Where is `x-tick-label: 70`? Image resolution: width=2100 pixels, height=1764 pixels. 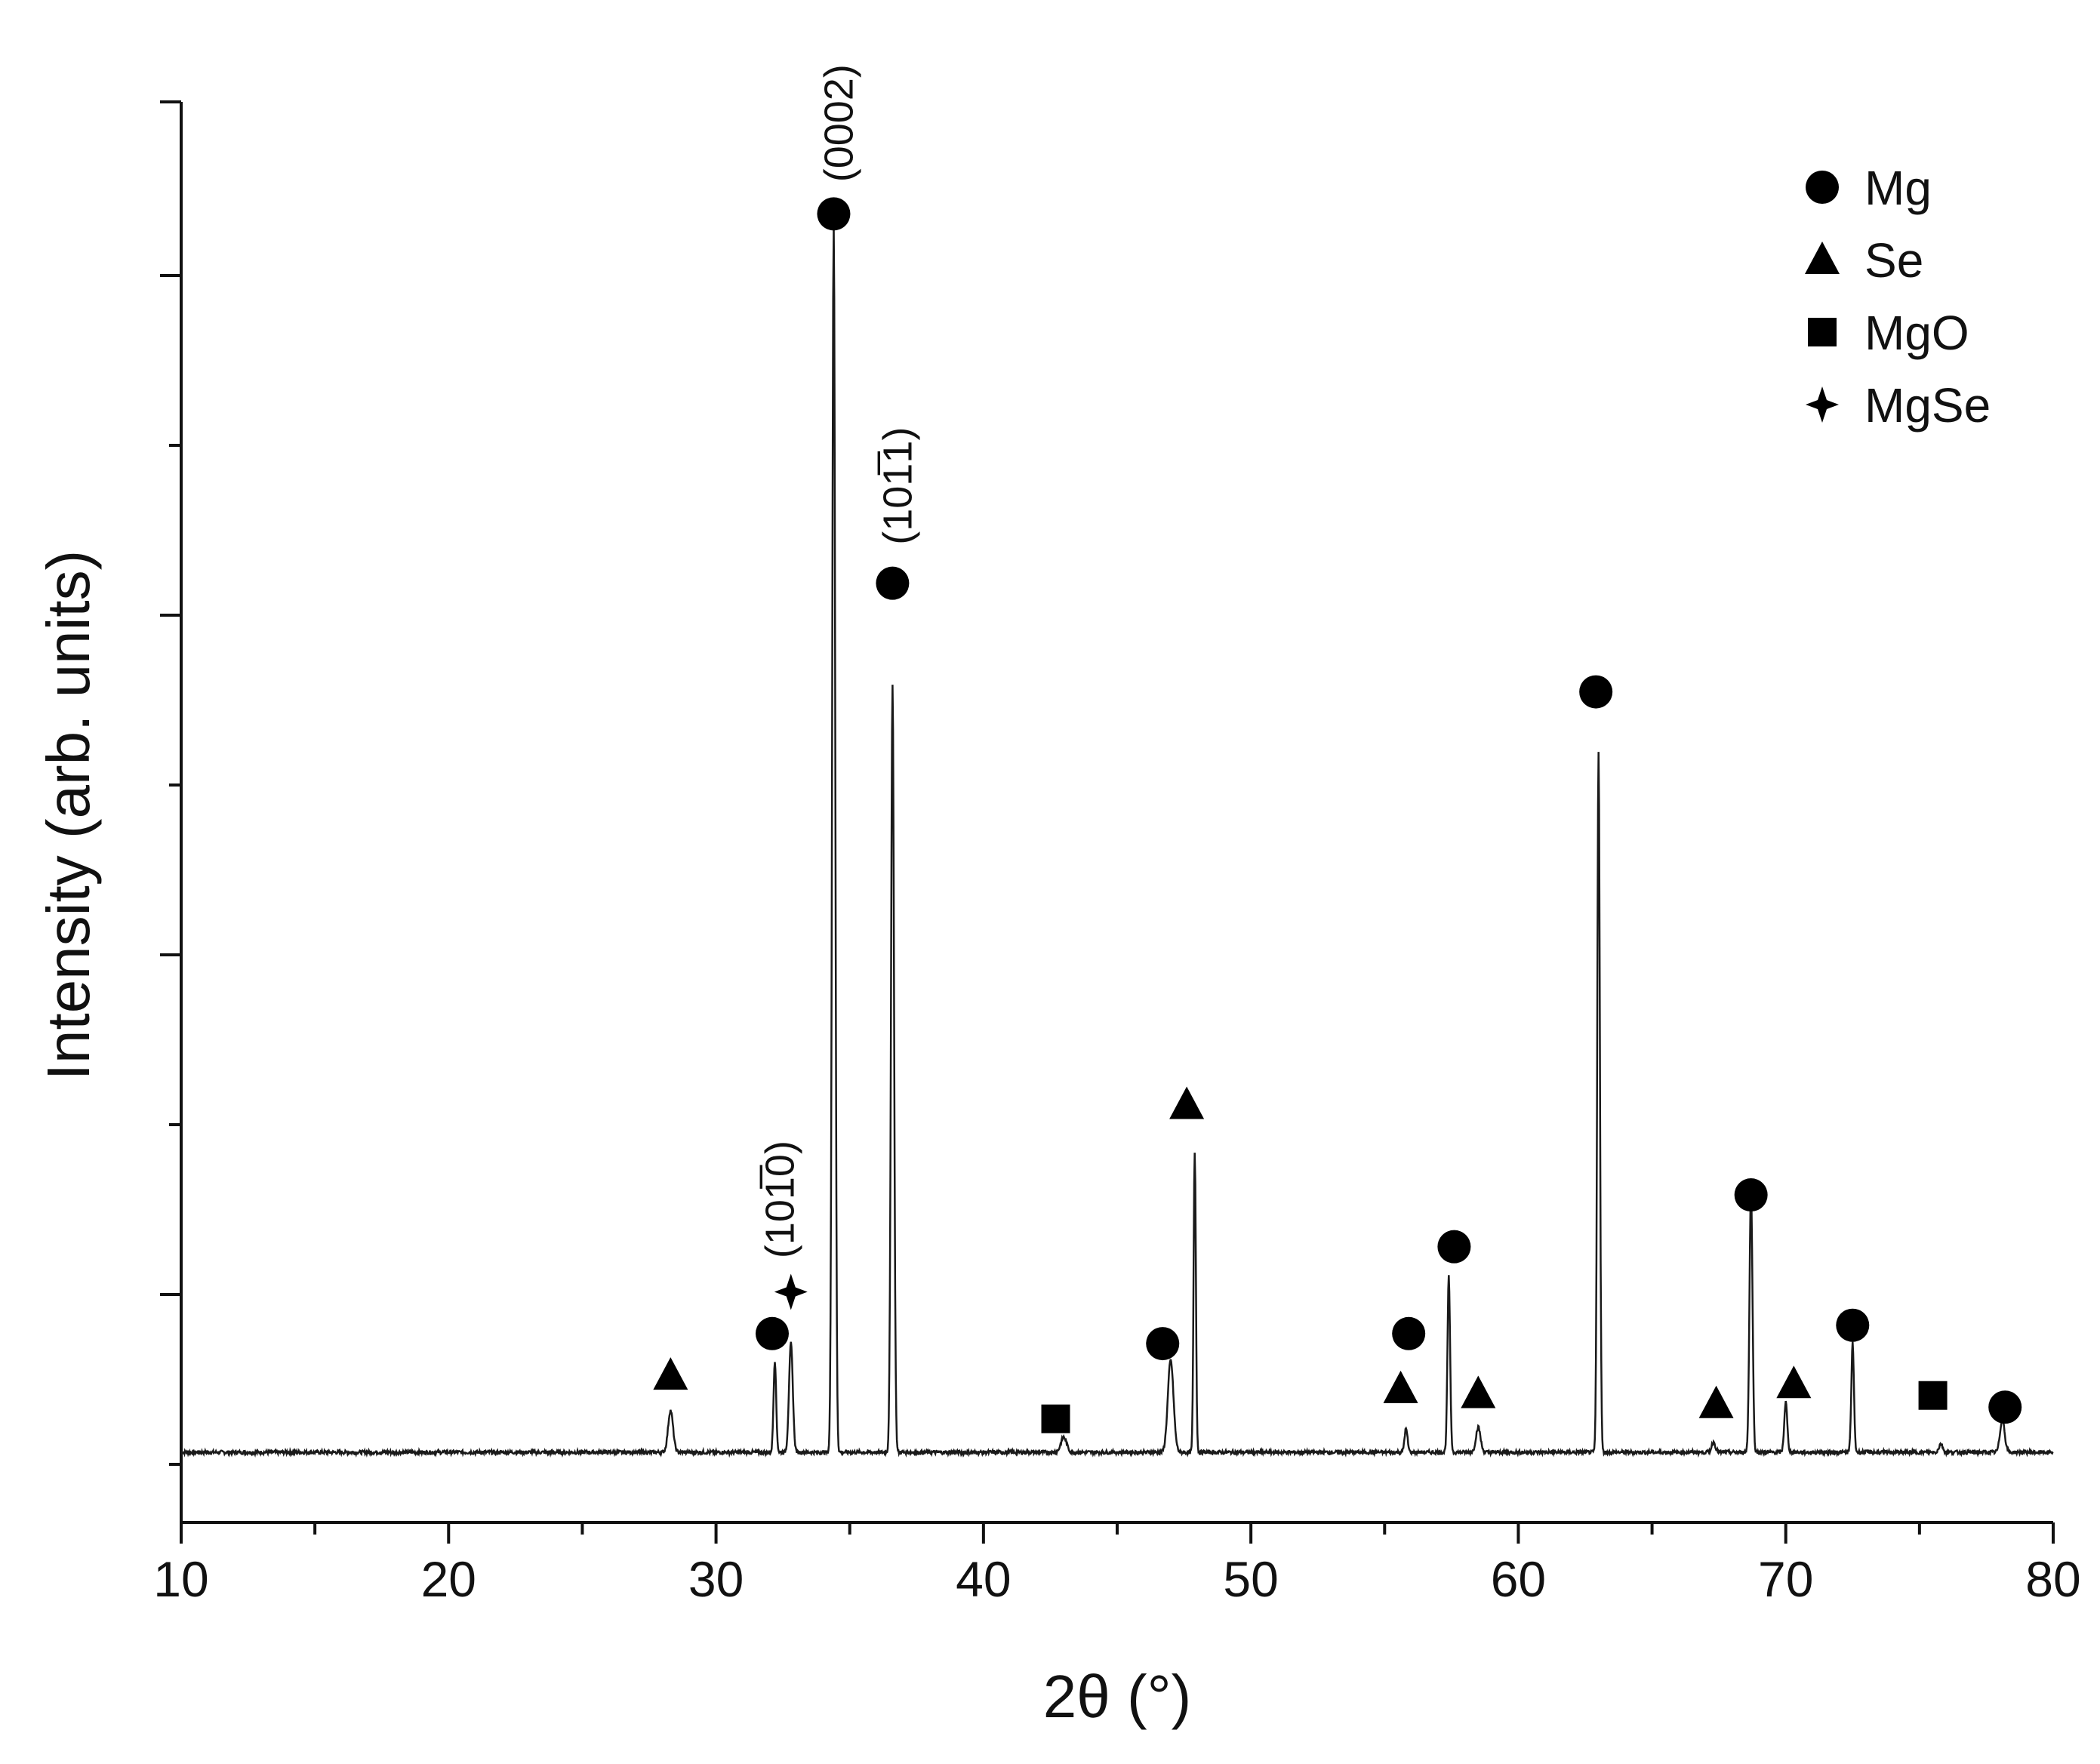
x-tick-label: 70 is located at coordinates (1786, 1579).